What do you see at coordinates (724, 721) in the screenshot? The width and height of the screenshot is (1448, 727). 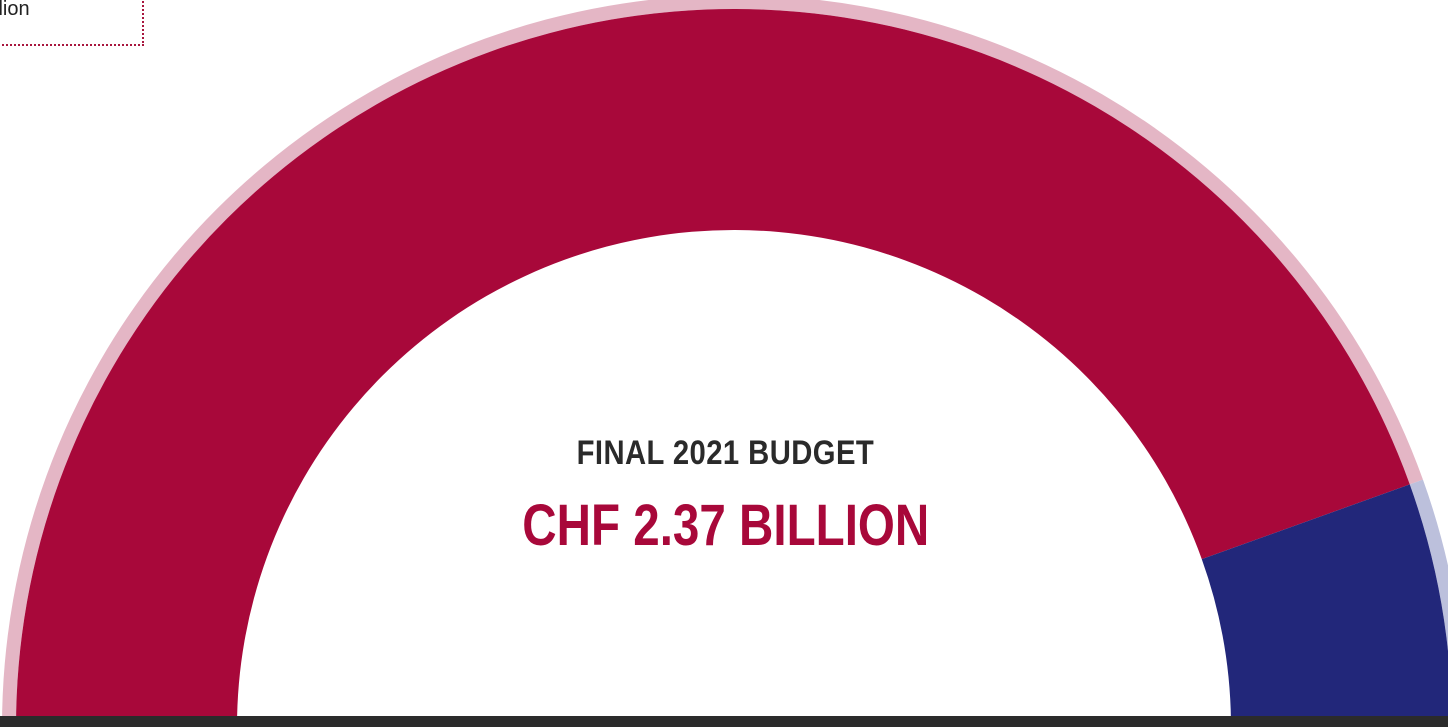 I see `bottom-bar` at bounding box center [724, 721].